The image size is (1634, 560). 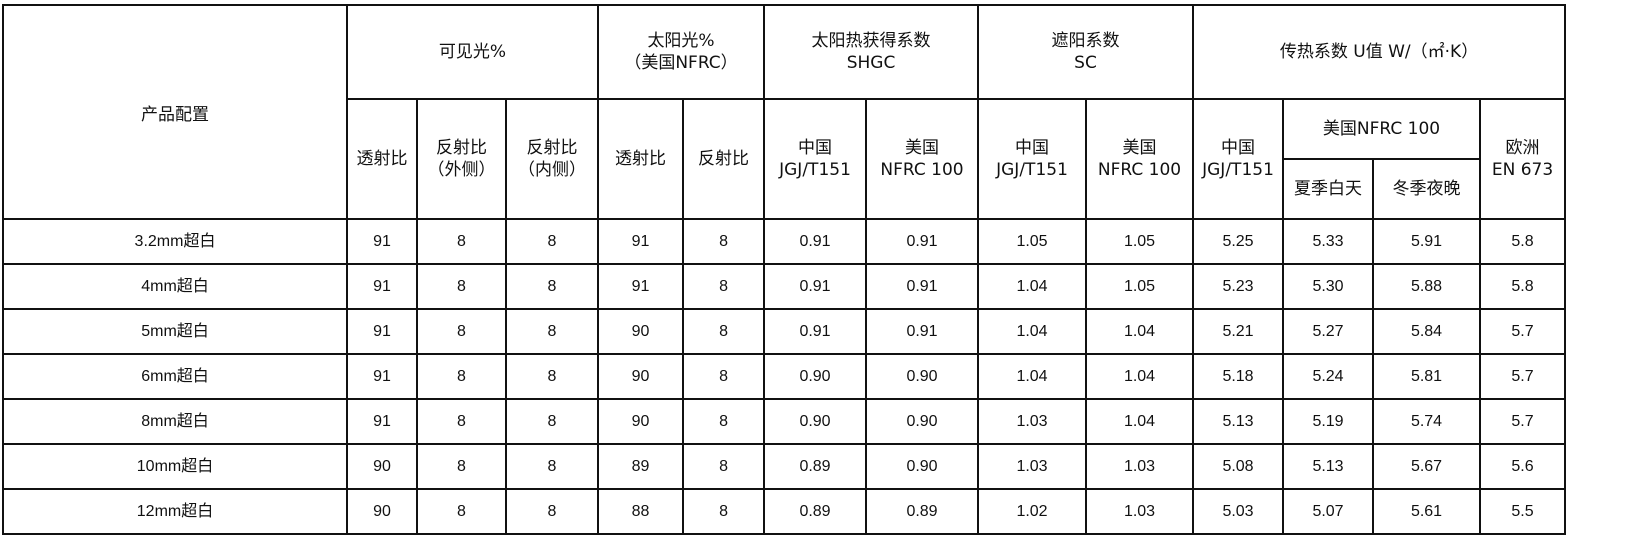 I want to click on value-cell: 5.33, so click(x=1328, y=241).